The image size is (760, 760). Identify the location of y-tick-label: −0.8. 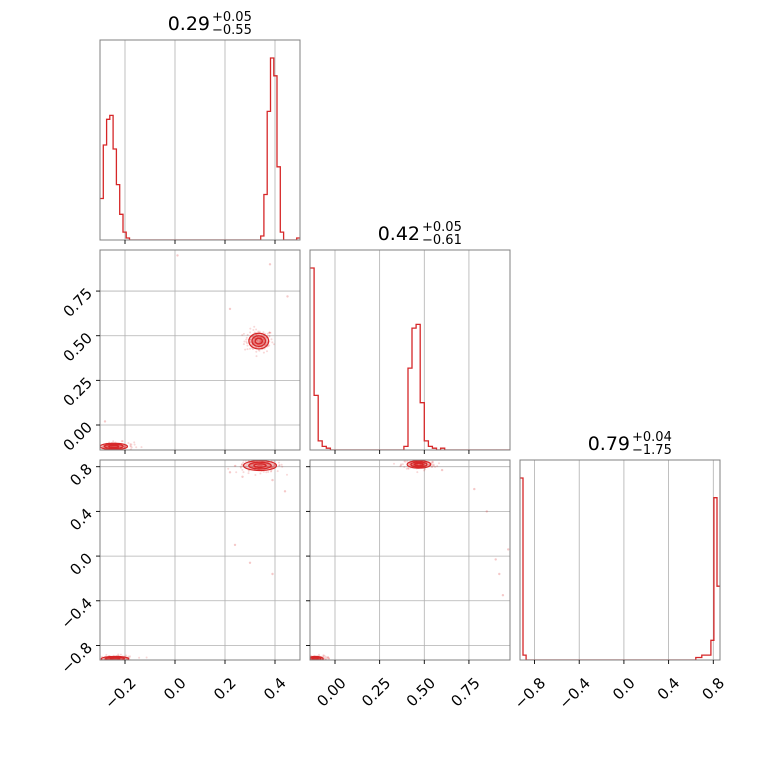
(77, 658).